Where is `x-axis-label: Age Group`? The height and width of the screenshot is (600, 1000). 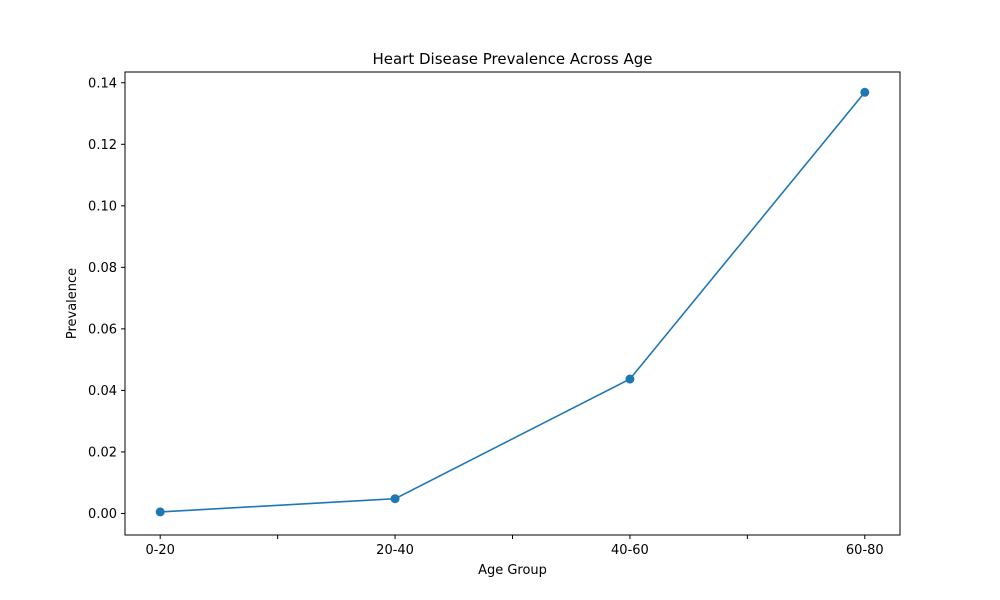
x-axis-label: Age Group is located at coordinates (512, 570).